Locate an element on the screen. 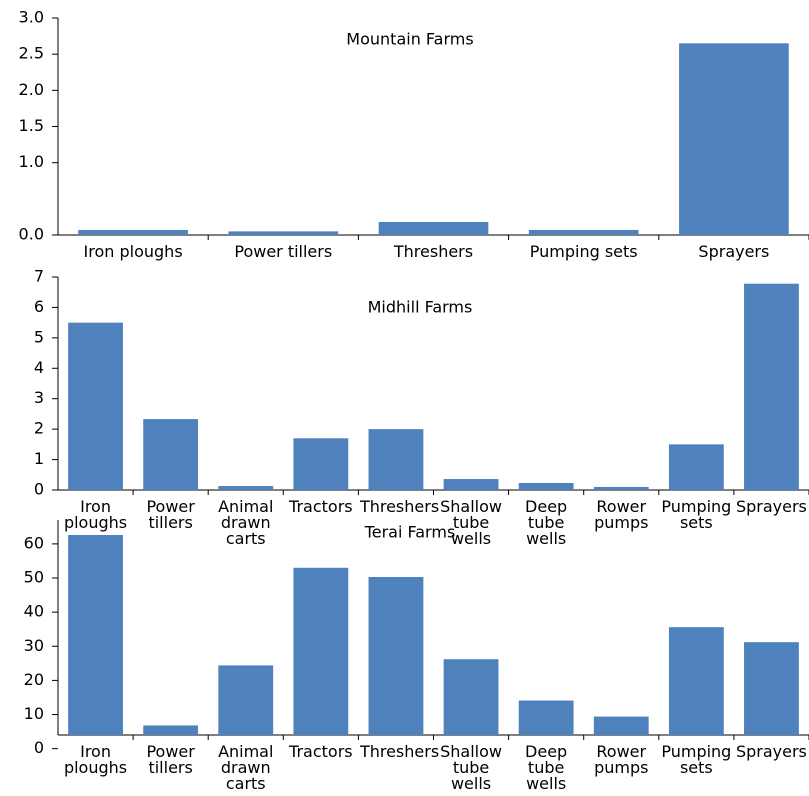 This screenshot has width=809, height=796. y-tick-label: 1.0 is located at coordinates (31, 161).